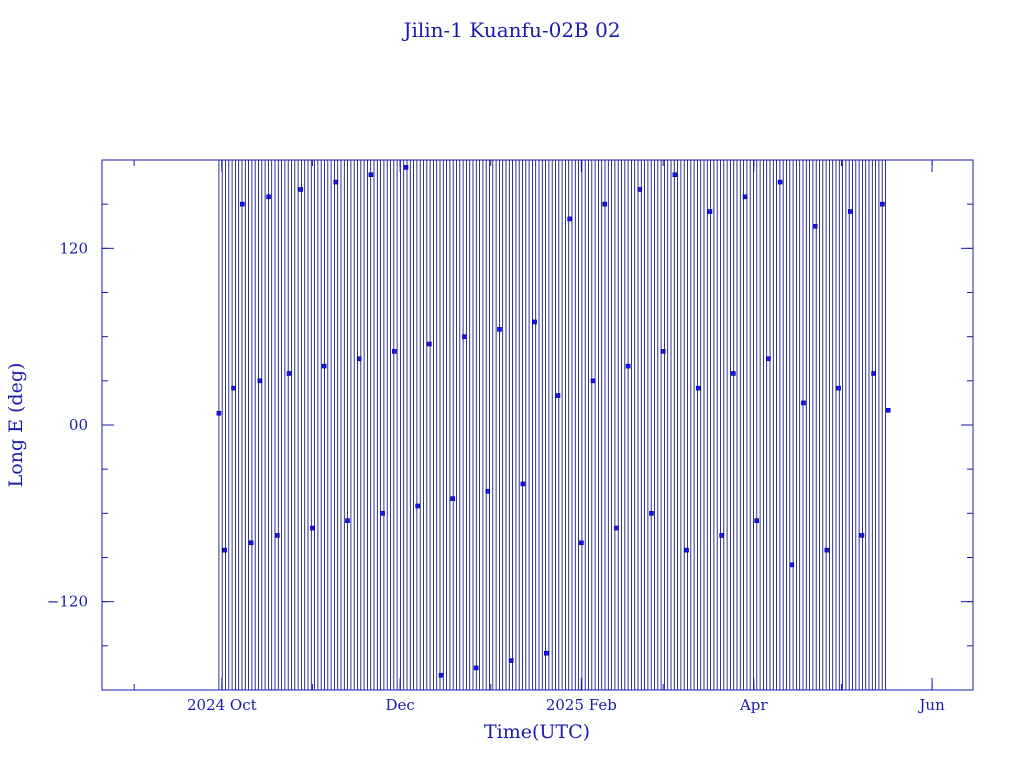 The height and width of the screenshot is (768, 1024). I want to click on y-tick-label: 120, so click(73, 248).